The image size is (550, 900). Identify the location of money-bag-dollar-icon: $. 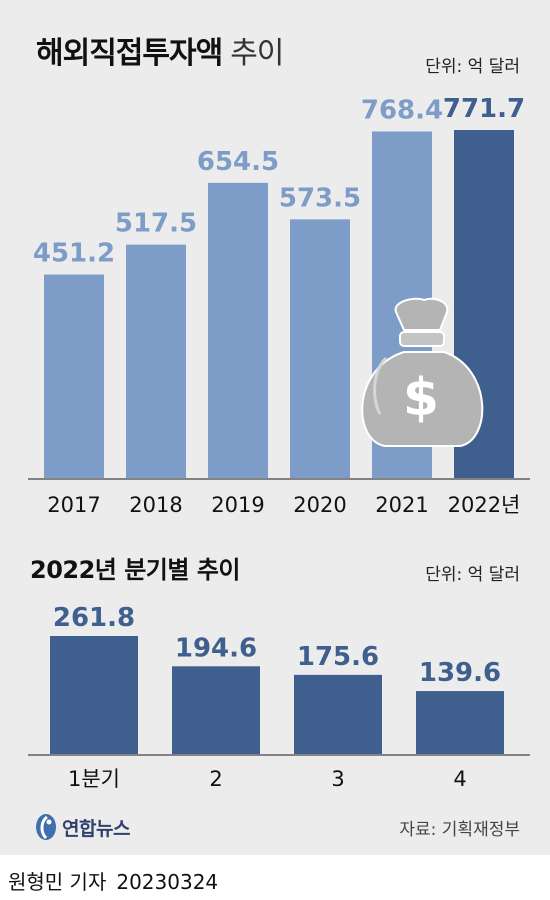
(422, 372).